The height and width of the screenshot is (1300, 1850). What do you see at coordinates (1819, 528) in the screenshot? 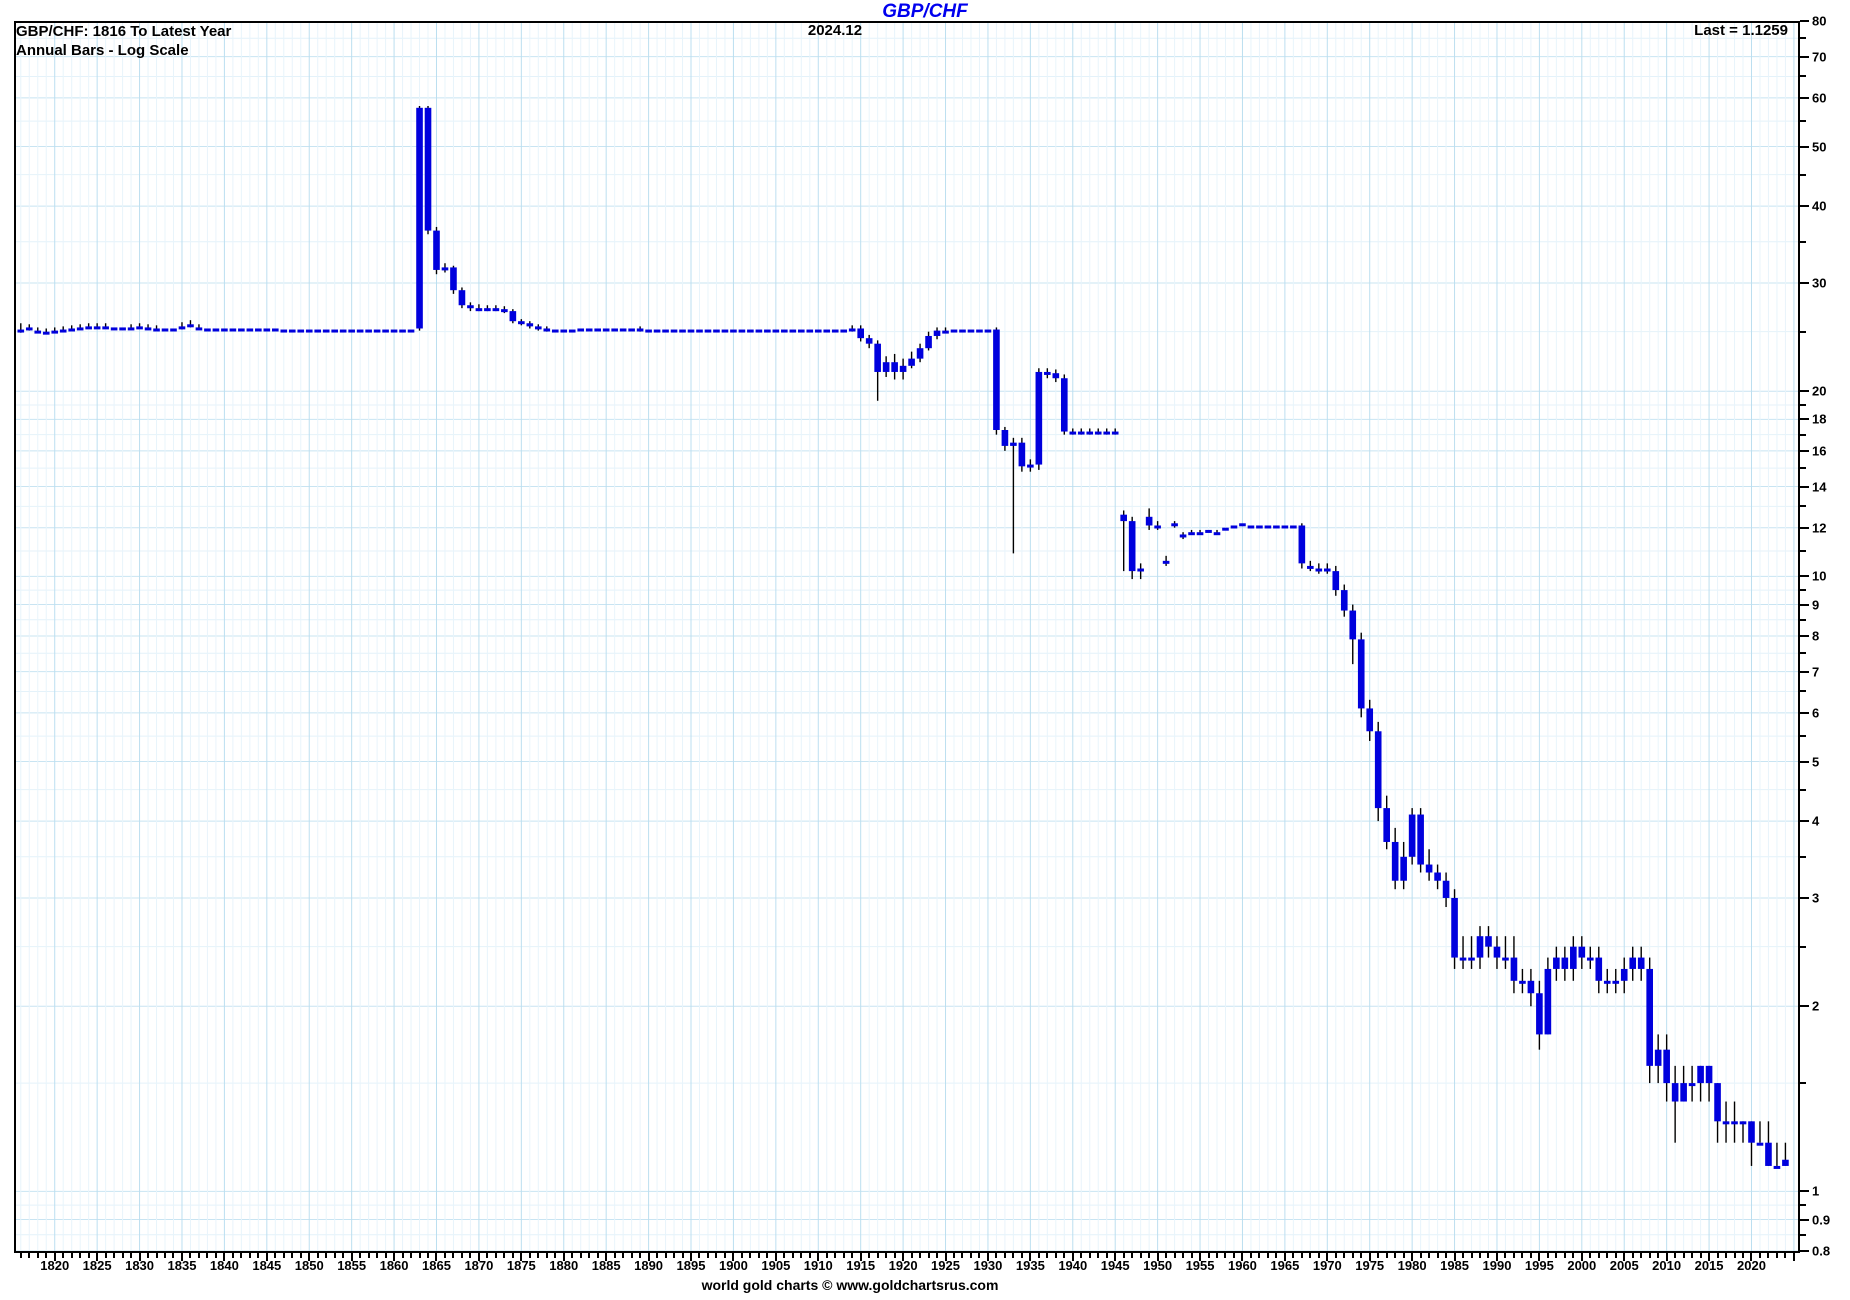
I see `y-tick-label: 12` at bounding box center [1819, 528].